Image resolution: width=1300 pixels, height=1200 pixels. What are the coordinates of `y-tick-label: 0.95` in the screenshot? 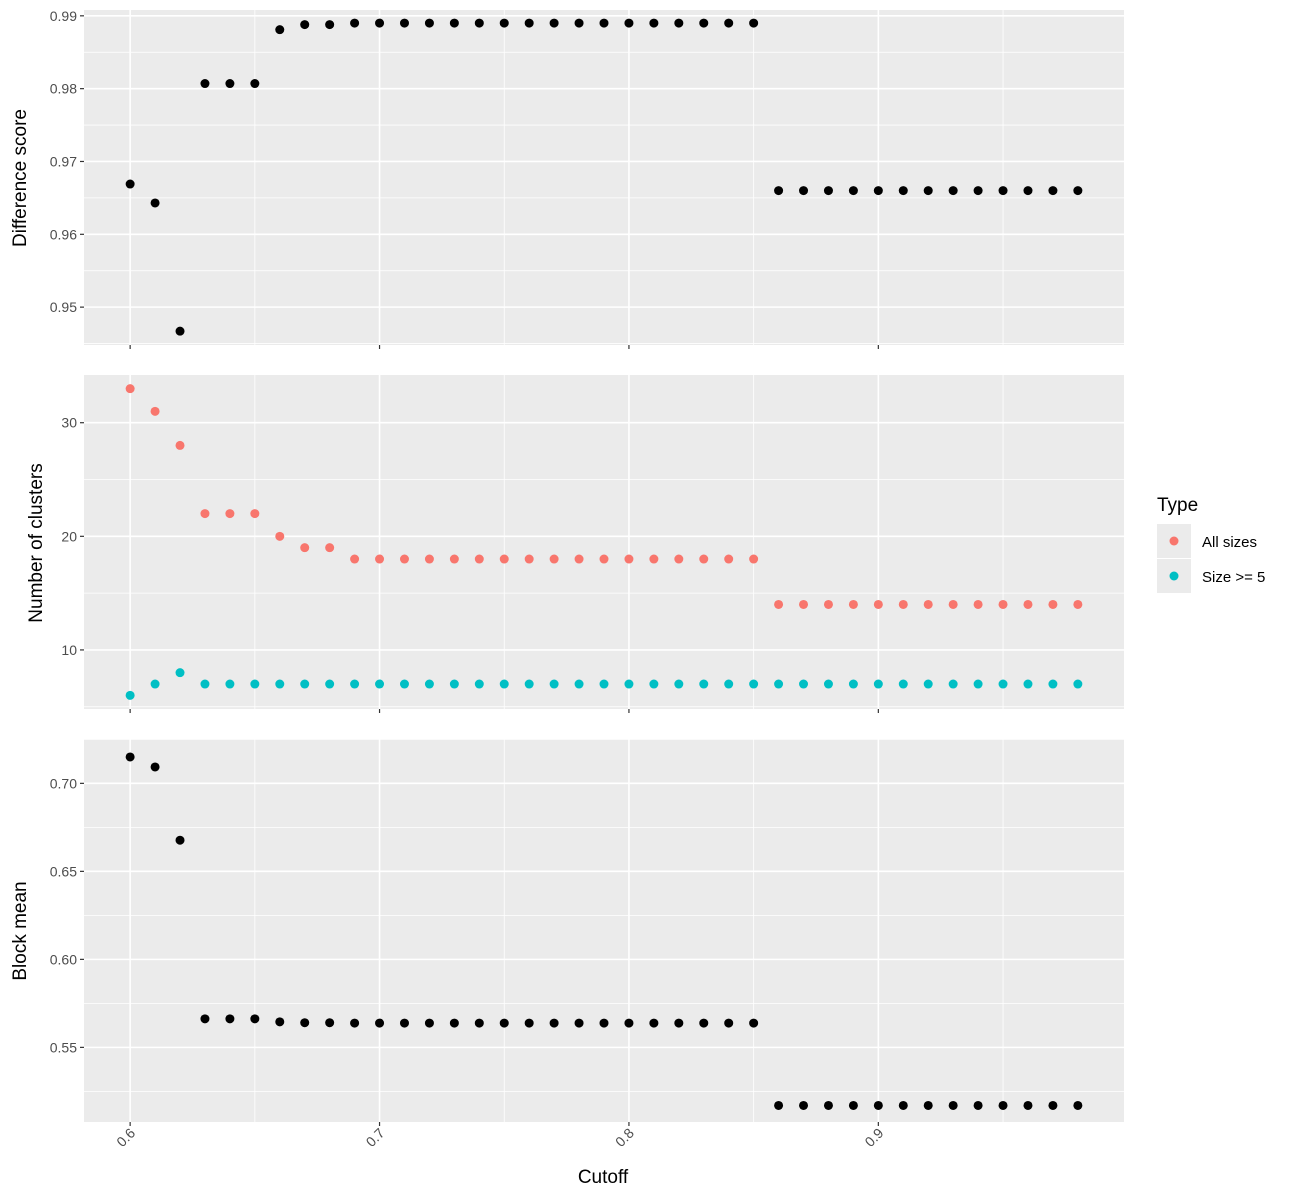 It's located at (63, 307).